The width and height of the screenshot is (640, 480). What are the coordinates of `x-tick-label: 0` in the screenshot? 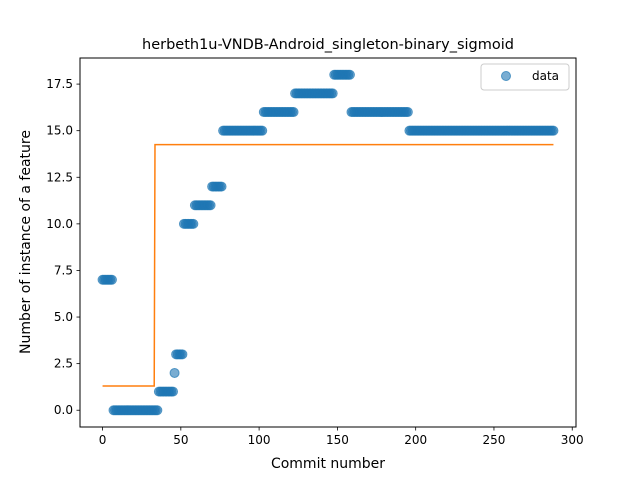 It's located at (103, 440).